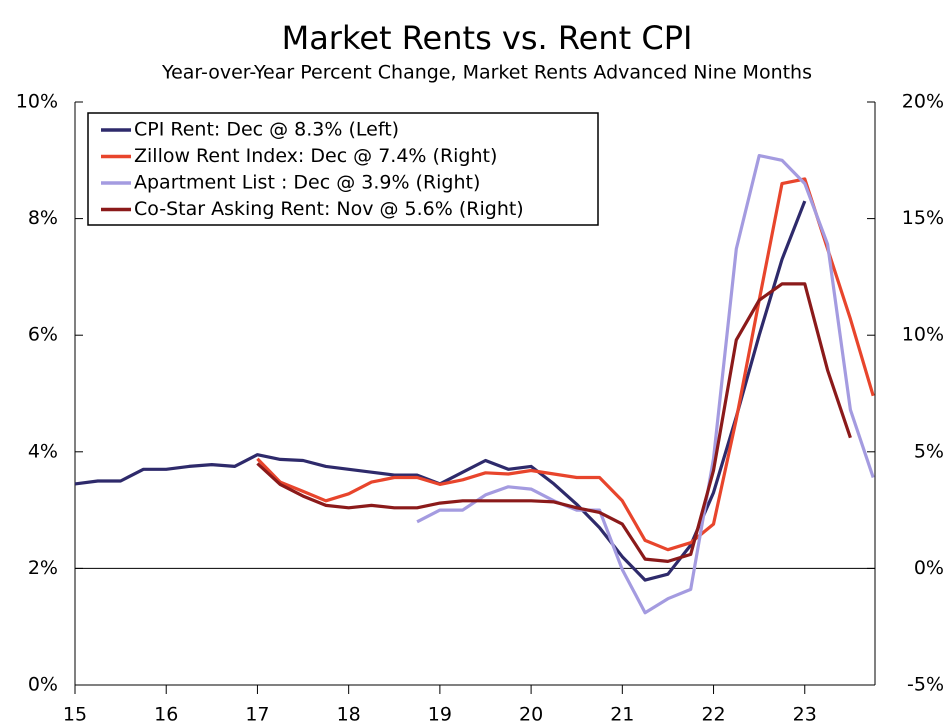 The width and height of the screenshot is (947, 727). Describe the element at coordinates (43, 451) in the screenshot. I see `y-tick-label: 4%` at that location.